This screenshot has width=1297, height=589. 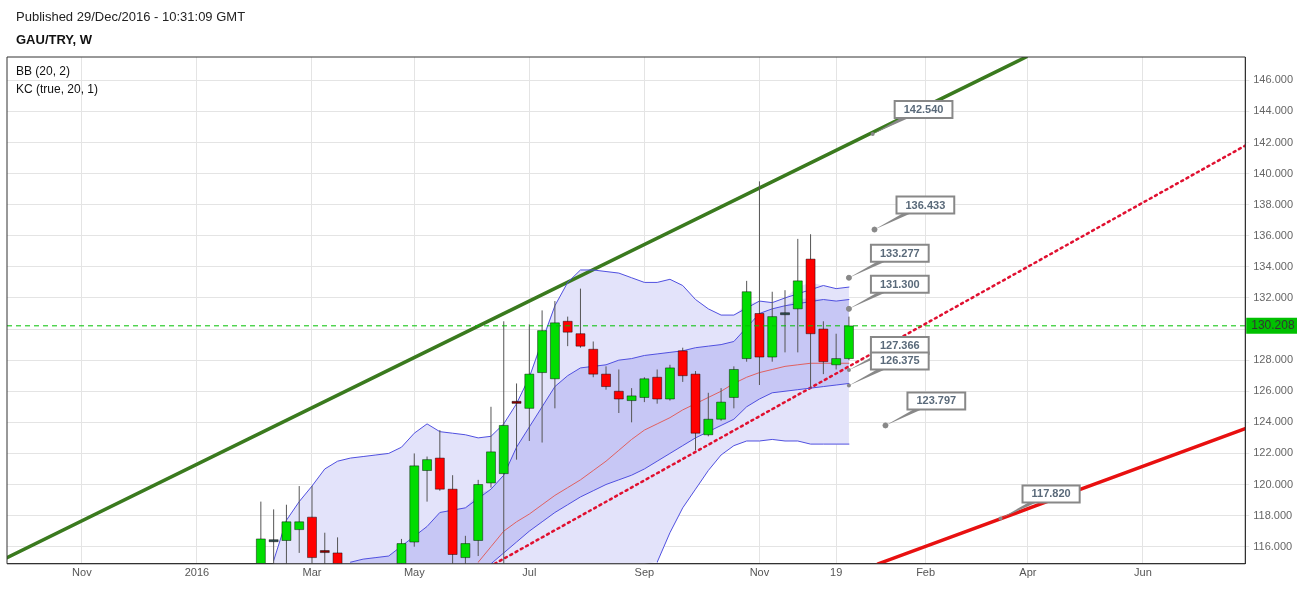 I want to click on annotation: 123.797, so click(x=936, y=400).